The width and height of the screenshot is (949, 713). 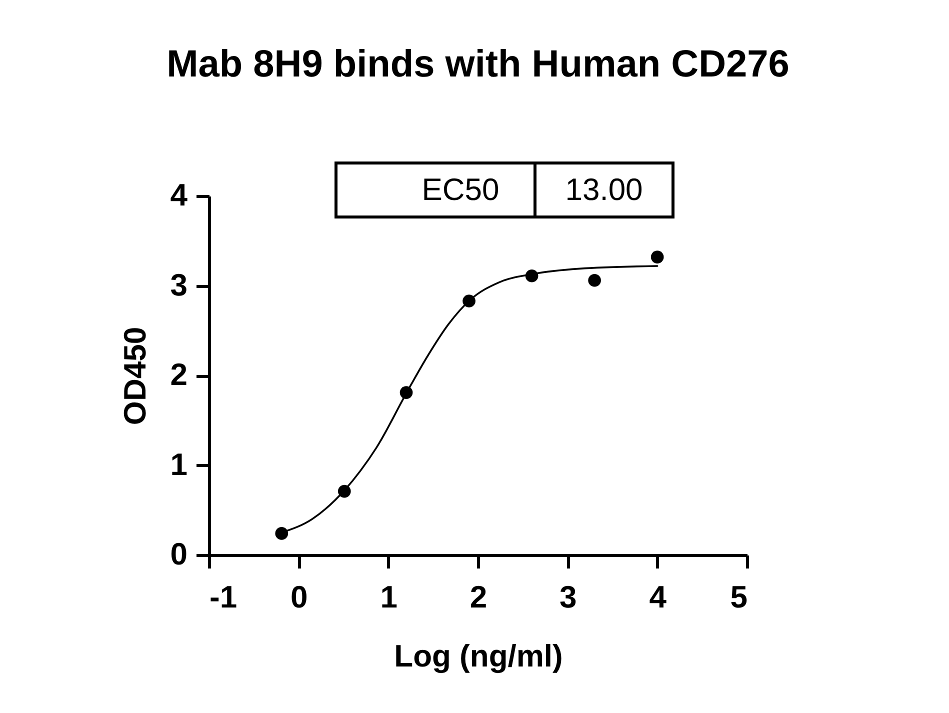 What do you see at coordinates (739, 597) in the screenshot?
I see `x-tick-label: 5` at bounding box center [739, 597].